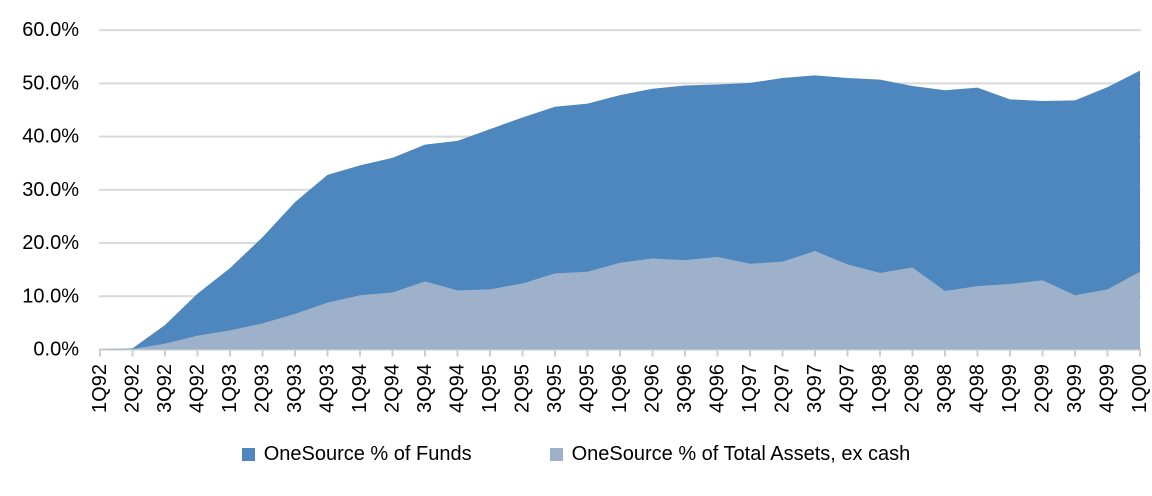 Image resolution: width=1152 pixels, height=496 pixels. What do you see at coordinates (978, 388) in the screenshot?
I see `svg-text: 4Q98` at bounding box center [978, 388].